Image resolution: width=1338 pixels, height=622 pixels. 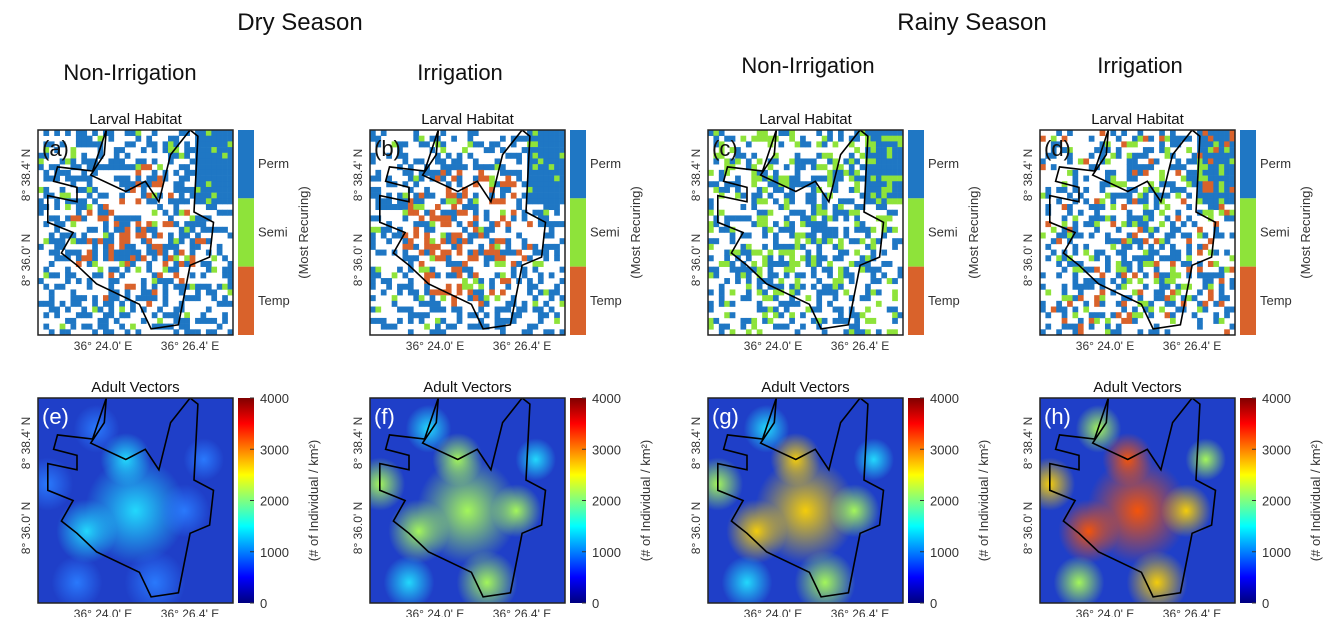 What do you see at coordinates (944, 300) in the screenshot?
I see `colorbar-label: Temp` at bounding box center [944, 300].